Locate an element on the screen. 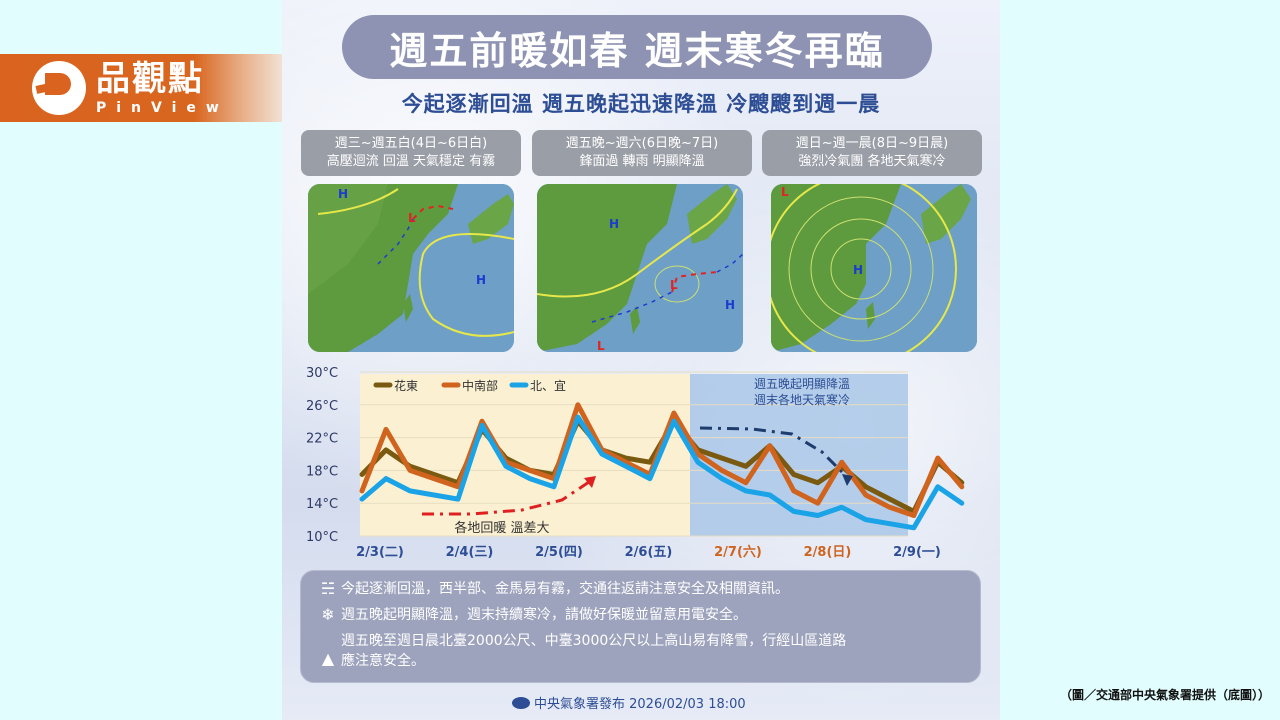 The height and width of the screenshot is (720, 1280). poster-subtitle: 今起逐漸回溫 週五晚起迅速降溫 冷颼颼到週一晨 is located at coordinates (641, 104).